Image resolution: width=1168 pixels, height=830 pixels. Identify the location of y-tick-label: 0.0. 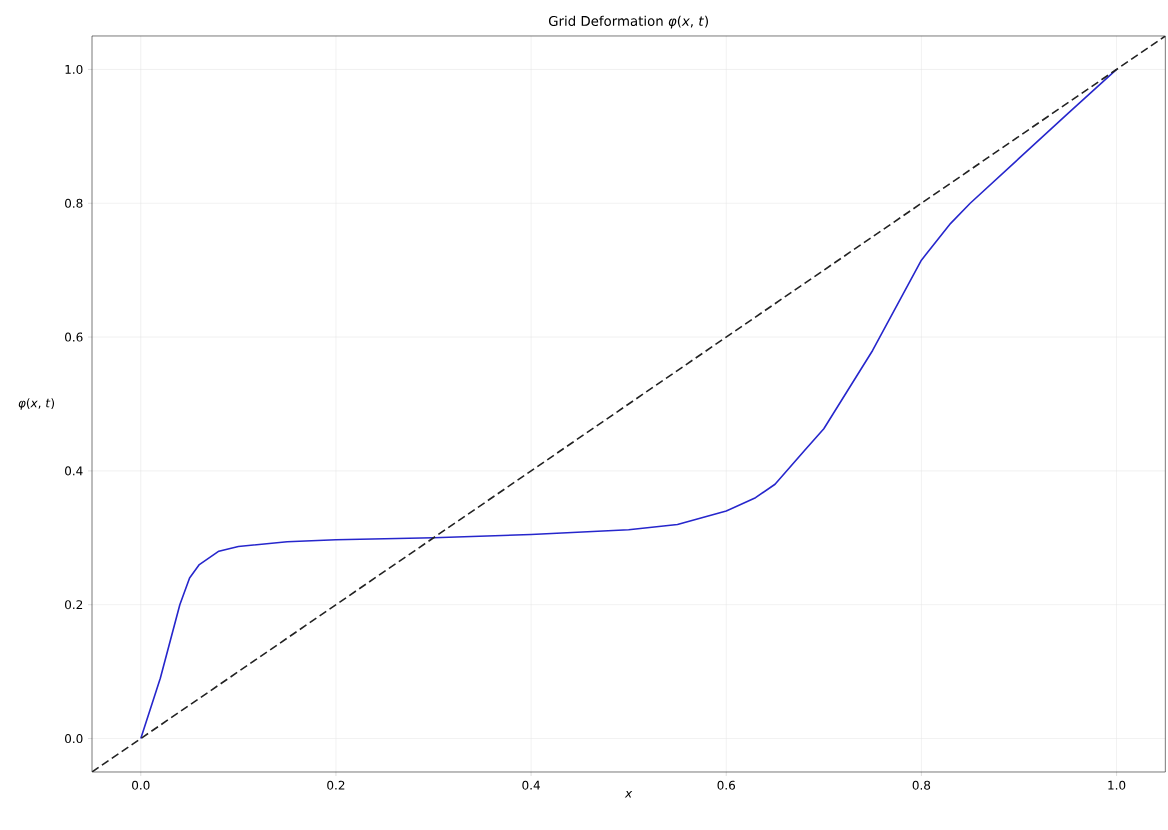
(74, 738).